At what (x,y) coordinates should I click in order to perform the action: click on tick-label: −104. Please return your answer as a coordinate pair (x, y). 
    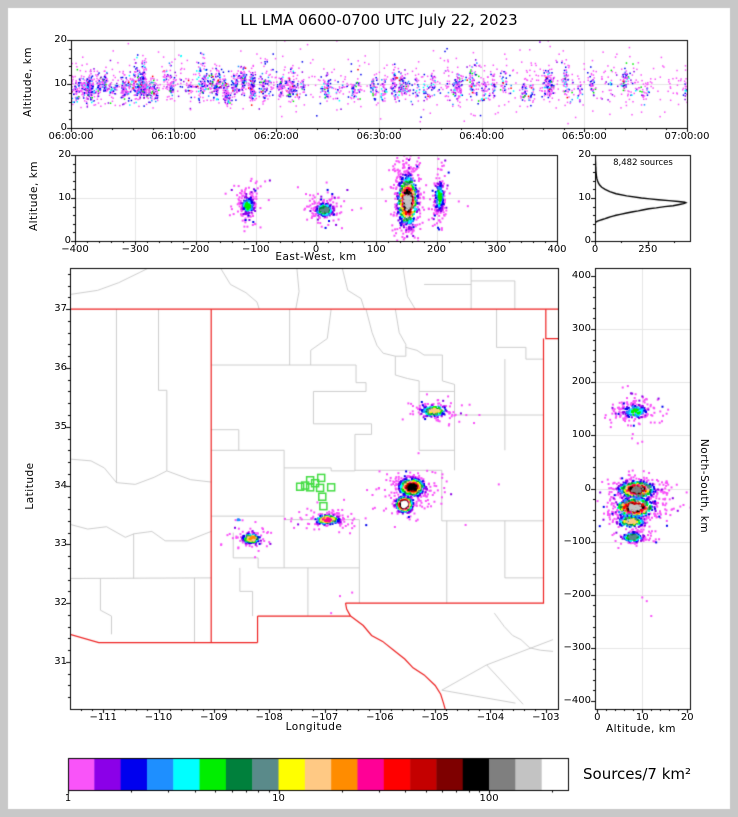
    Looking at the image, I should click on (490, 717).